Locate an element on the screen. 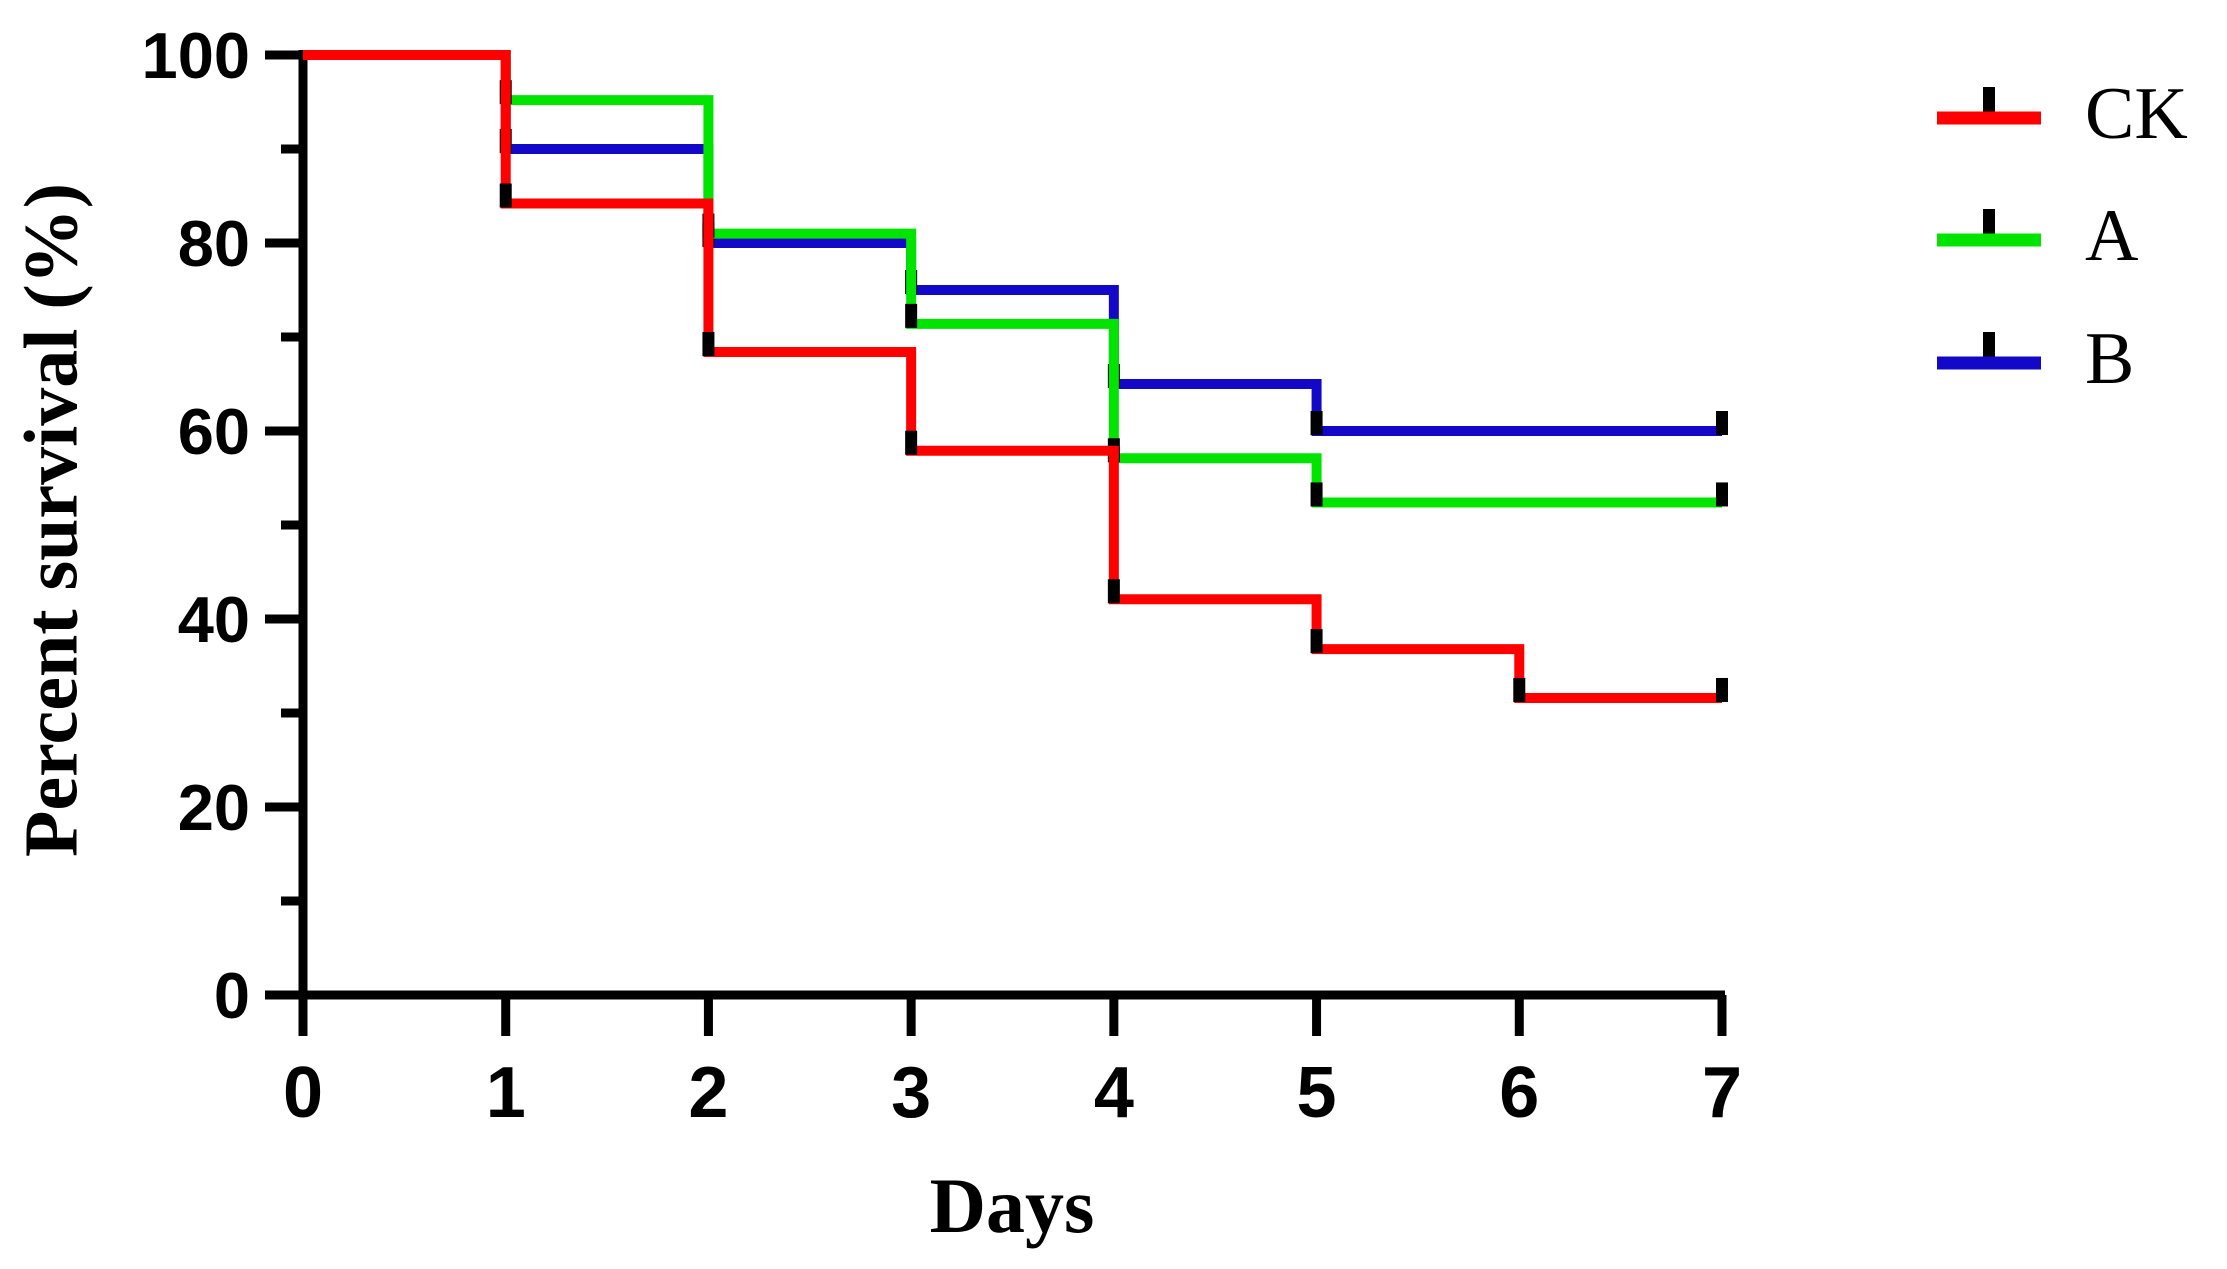 This screenshot has height=1269, width=2227. legend-item-B: B is located at coordinates (2082, 363).